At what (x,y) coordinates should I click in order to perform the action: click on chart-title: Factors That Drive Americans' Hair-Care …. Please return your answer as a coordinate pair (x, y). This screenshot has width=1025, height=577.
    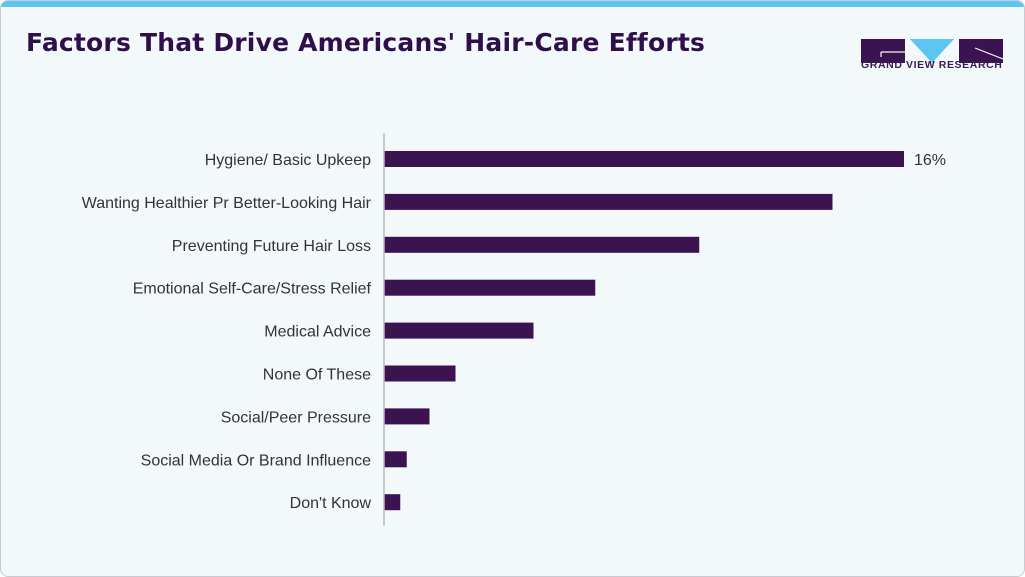
    Looking at the image, I should click on (366, 42).